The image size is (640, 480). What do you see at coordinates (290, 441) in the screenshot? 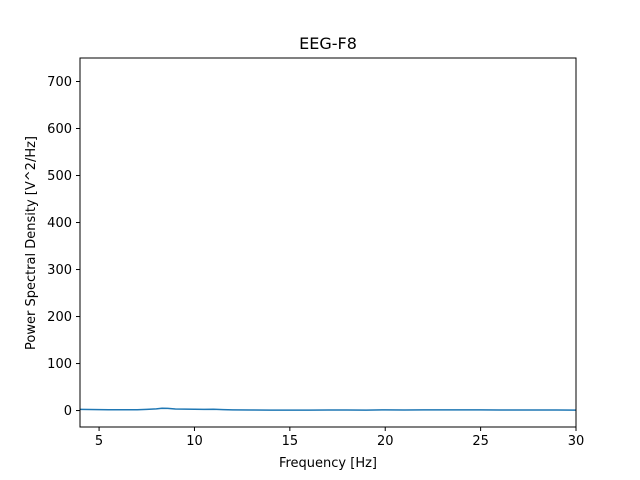
I see `x-tick-label: 15` at bounding box center [290, 441].